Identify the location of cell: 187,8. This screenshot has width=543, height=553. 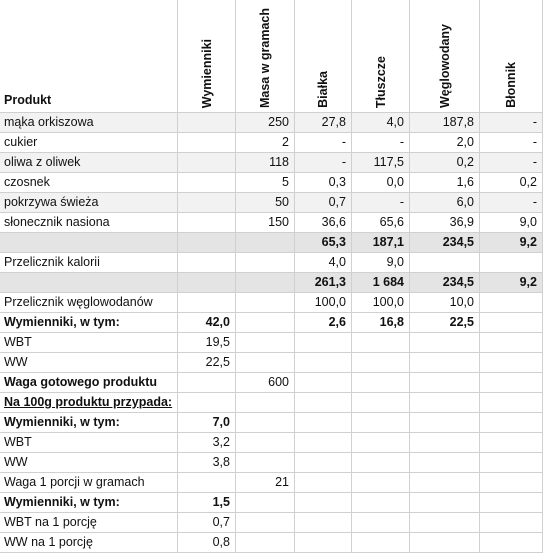
(445, 123).